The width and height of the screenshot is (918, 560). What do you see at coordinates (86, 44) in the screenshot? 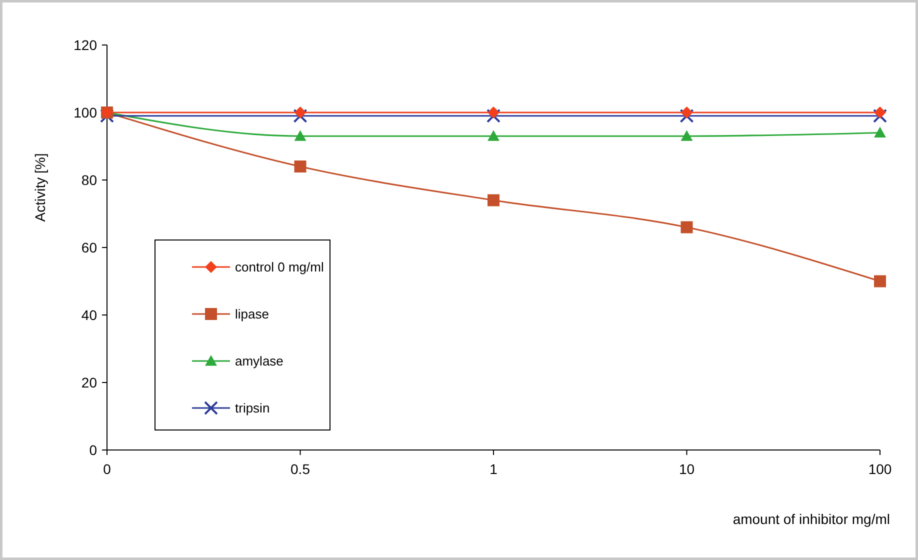
I see `y-tick-label: 120` at bounding box center [86, 44].